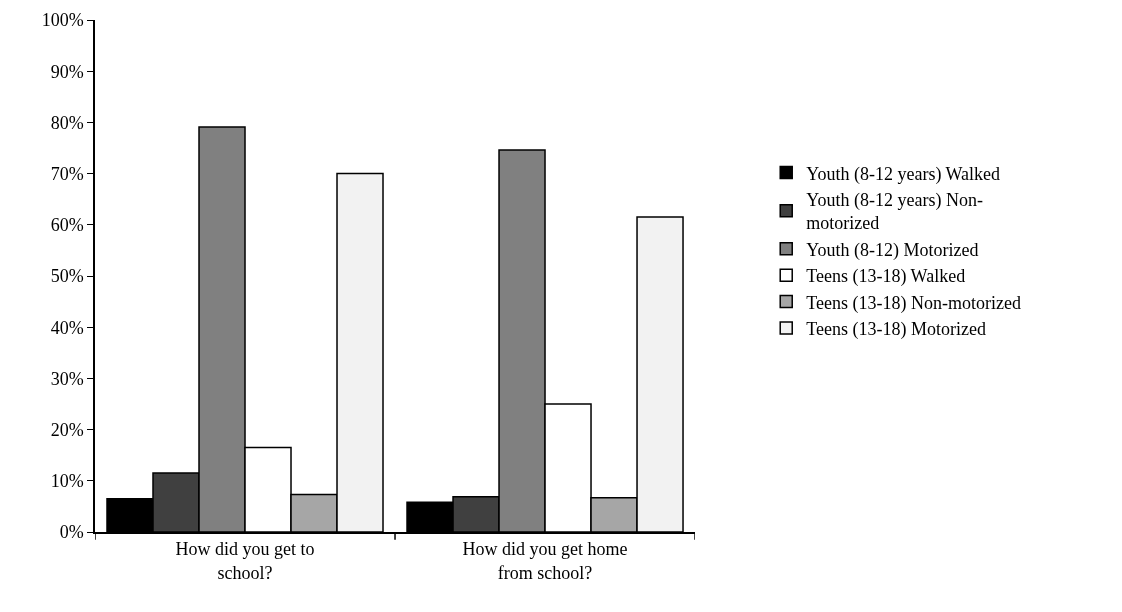 This screenshot has width=1122, height=612. What do you see at coordinates (71, 532) in the screenshot?
I see `y-tick-label: 0%` at bounding box center [71, 532].